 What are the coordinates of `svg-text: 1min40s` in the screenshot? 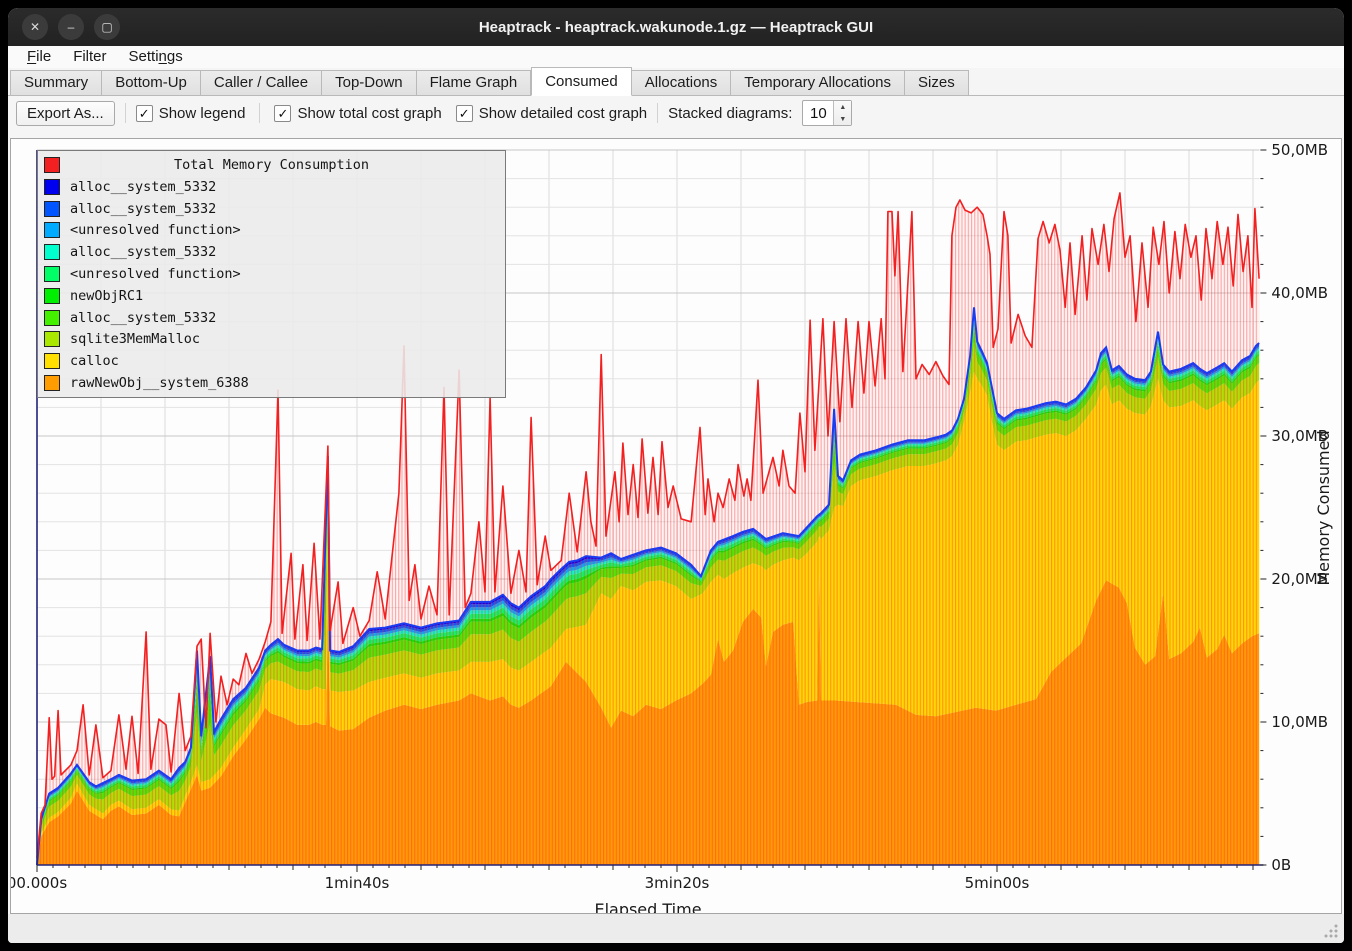 It's located at (357, 883).